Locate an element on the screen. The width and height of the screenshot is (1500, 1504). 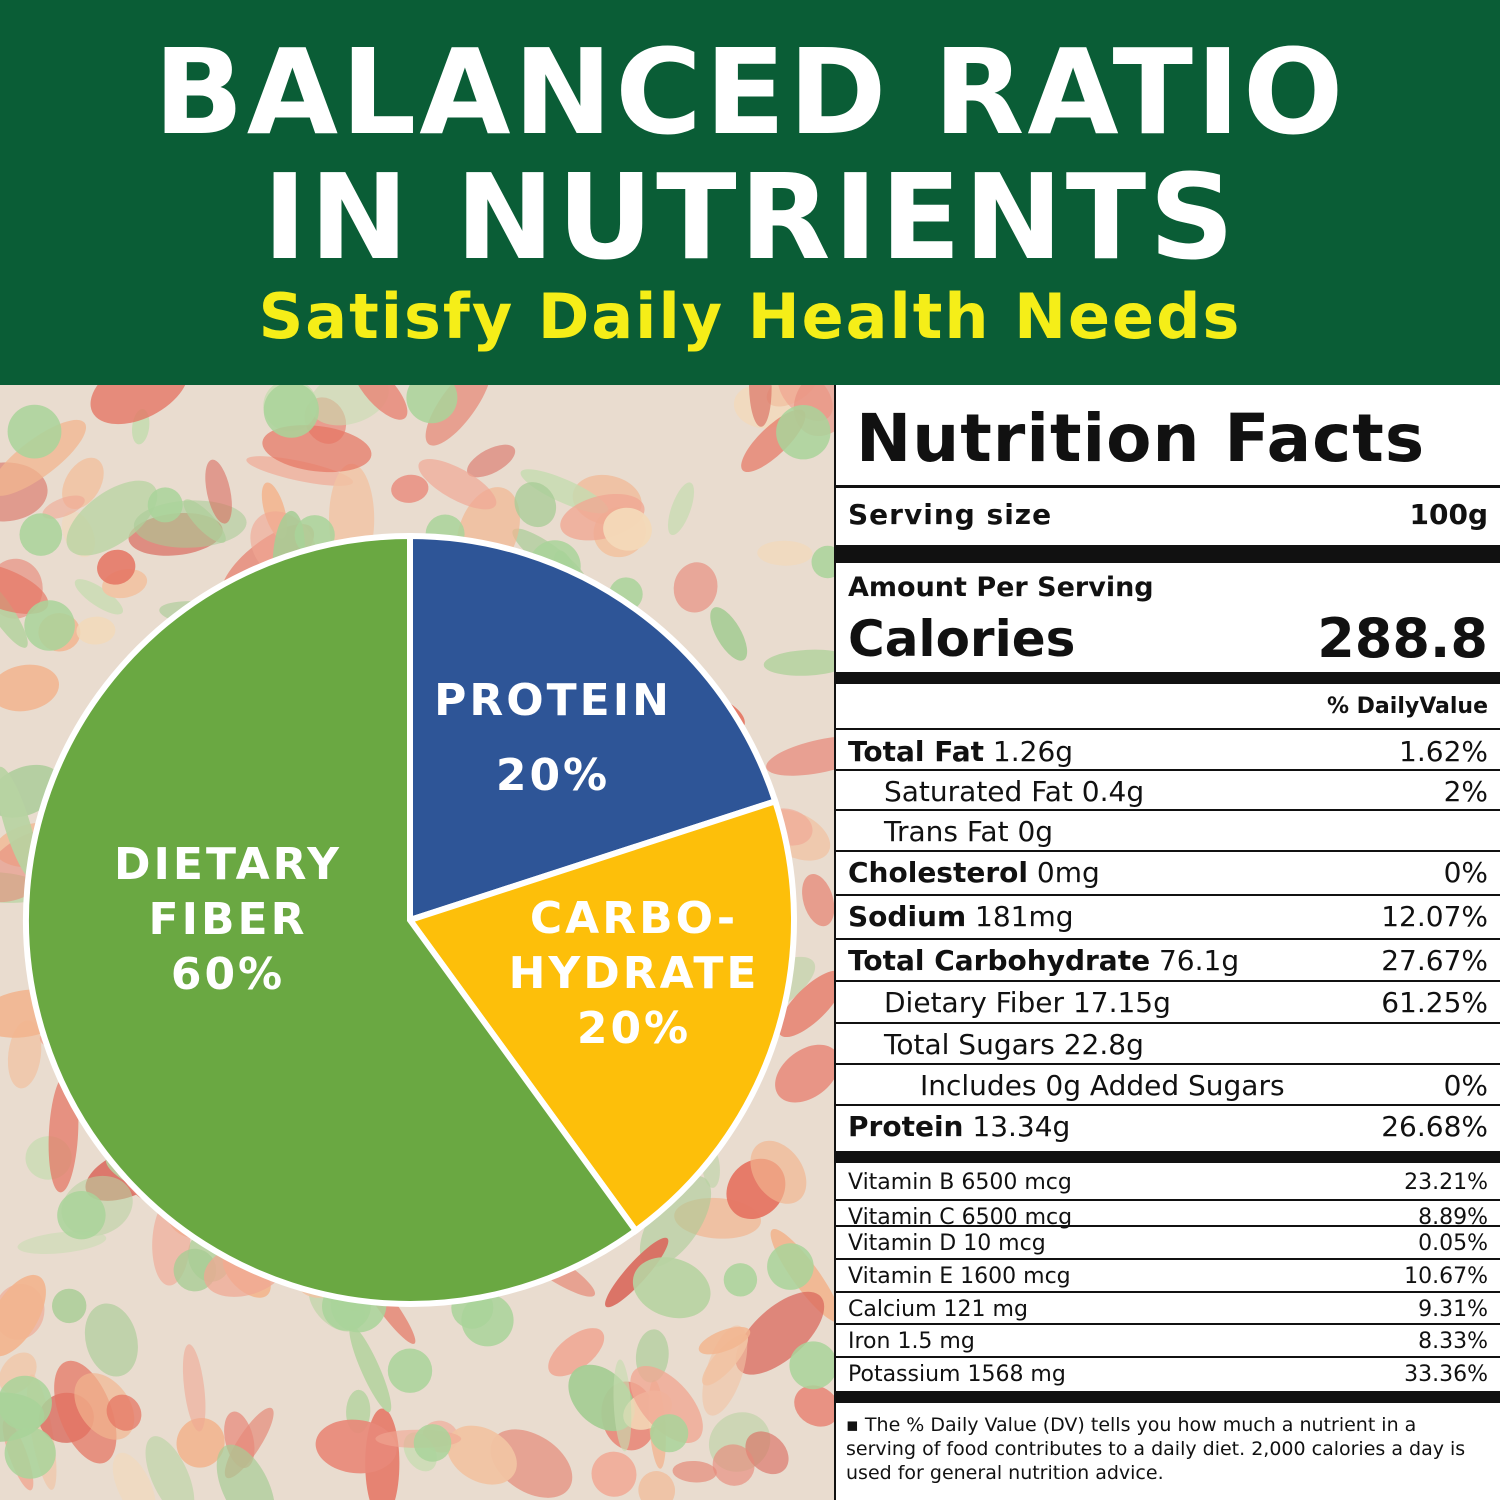
nutrient-amount: 76.1g is located at coordinates (1195, 960).